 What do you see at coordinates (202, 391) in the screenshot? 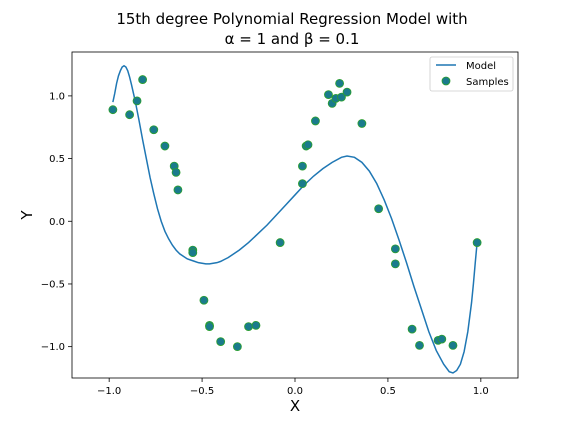
I see `x-tick-label: −0.5` at bounding box center [202, 391].